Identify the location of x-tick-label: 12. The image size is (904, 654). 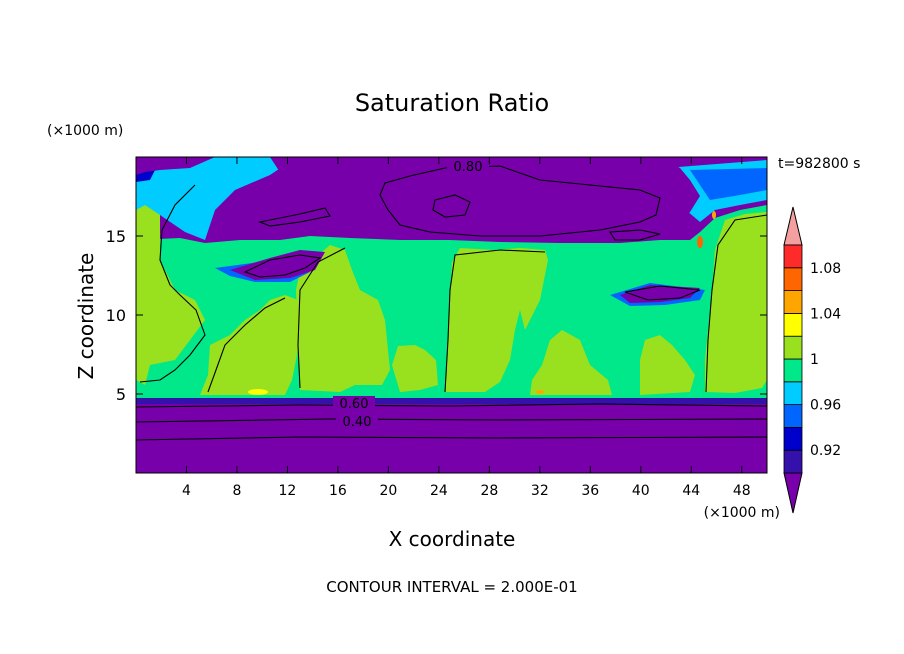
(288, 491).